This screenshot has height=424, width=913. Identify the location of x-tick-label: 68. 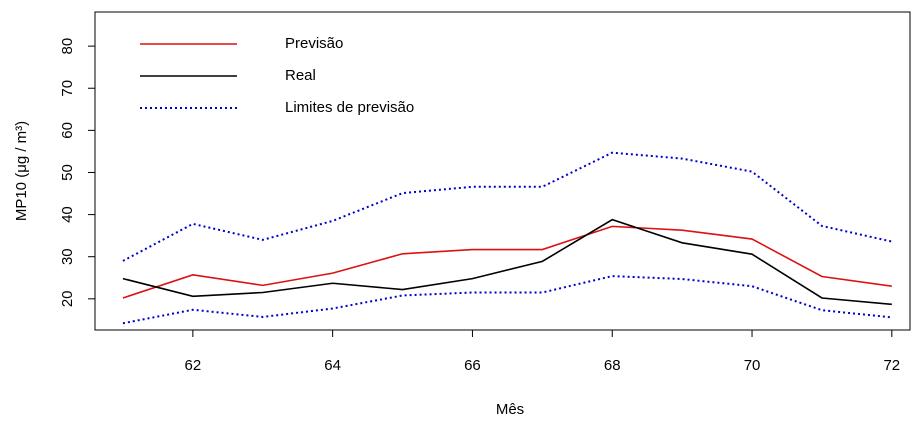
(612, 365).